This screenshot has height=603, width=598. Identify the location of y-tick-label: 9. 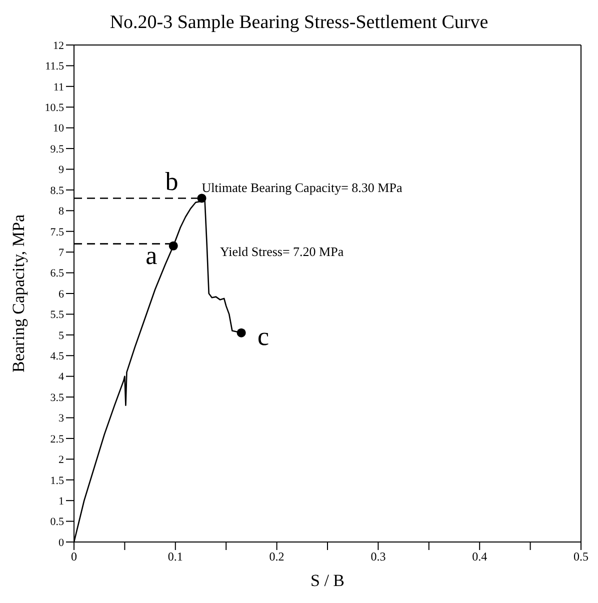
(61, 170).